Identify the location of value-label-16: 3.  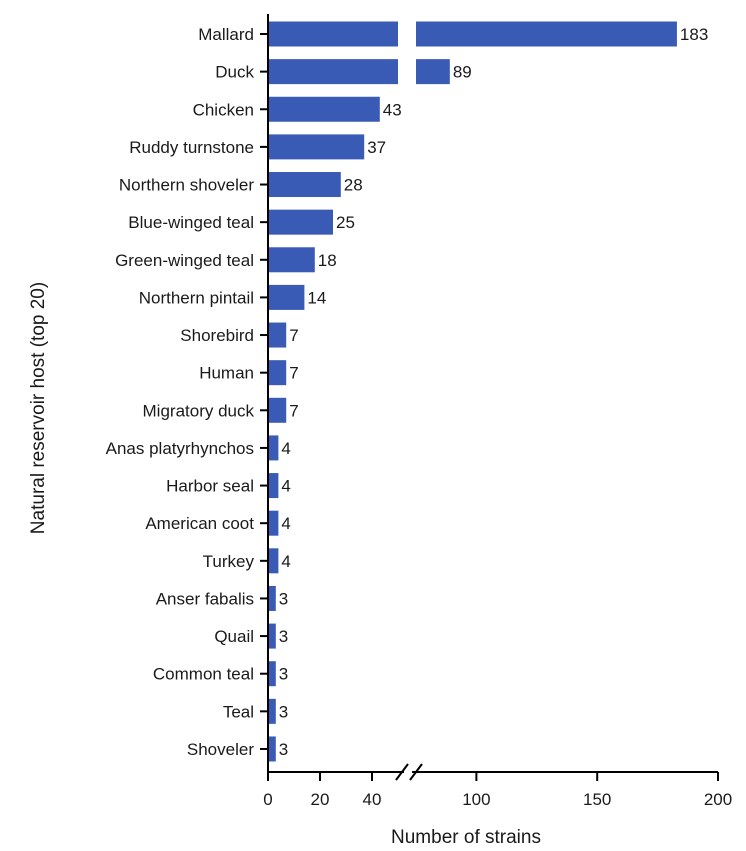
(283, 636).